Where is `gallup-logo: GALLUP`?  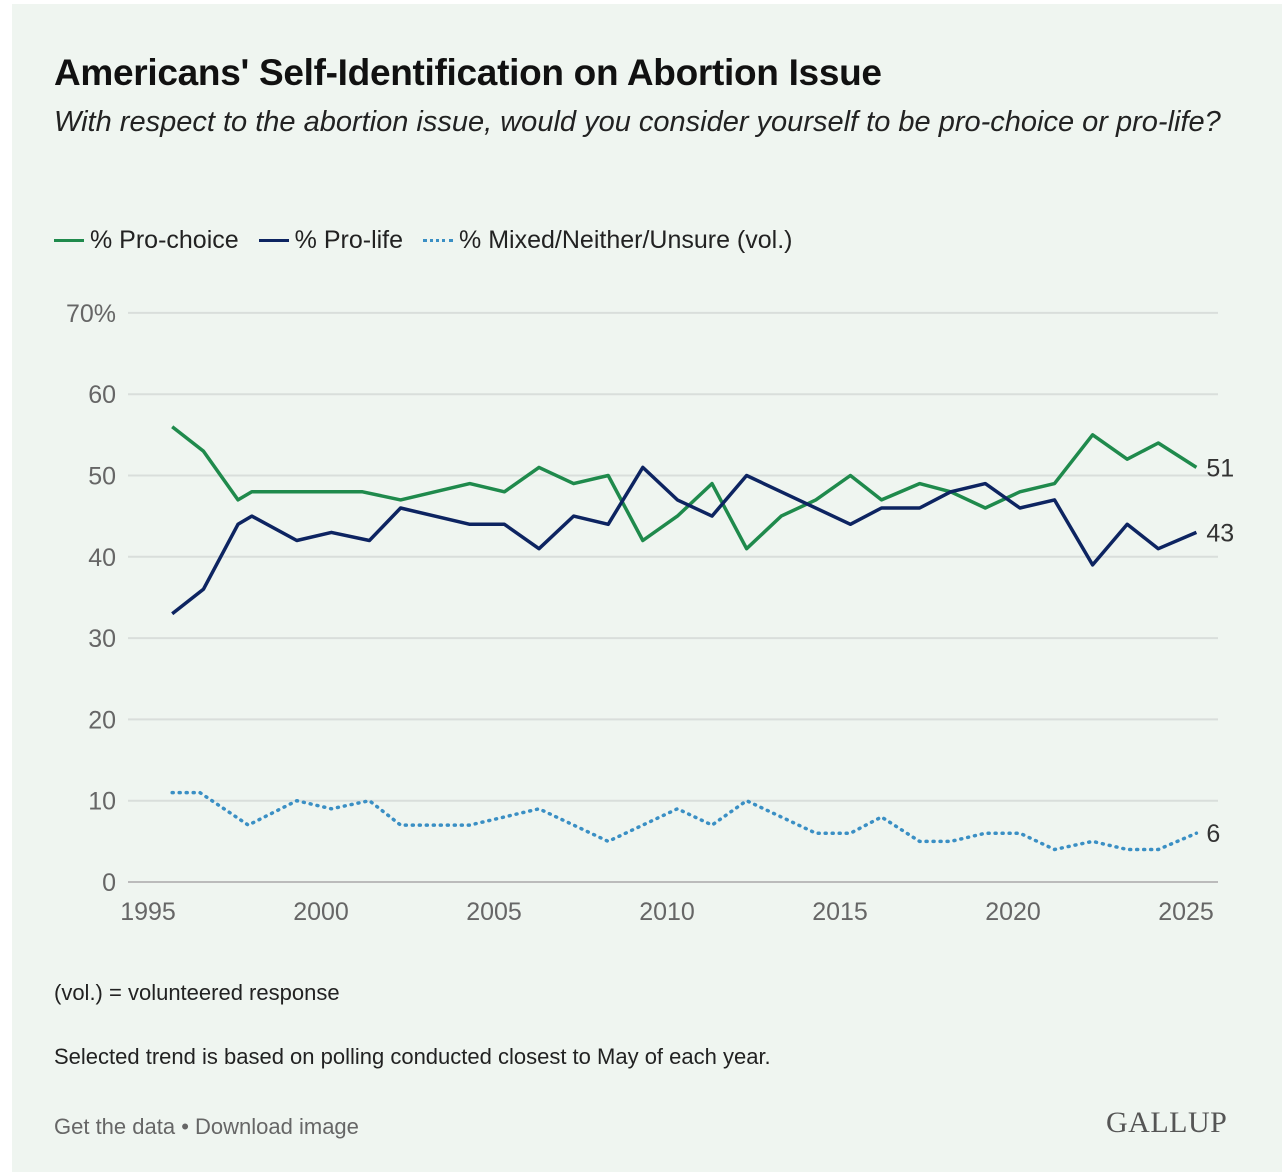
gallup-logo: GALLUP is located at coordinates (1167, 1122).